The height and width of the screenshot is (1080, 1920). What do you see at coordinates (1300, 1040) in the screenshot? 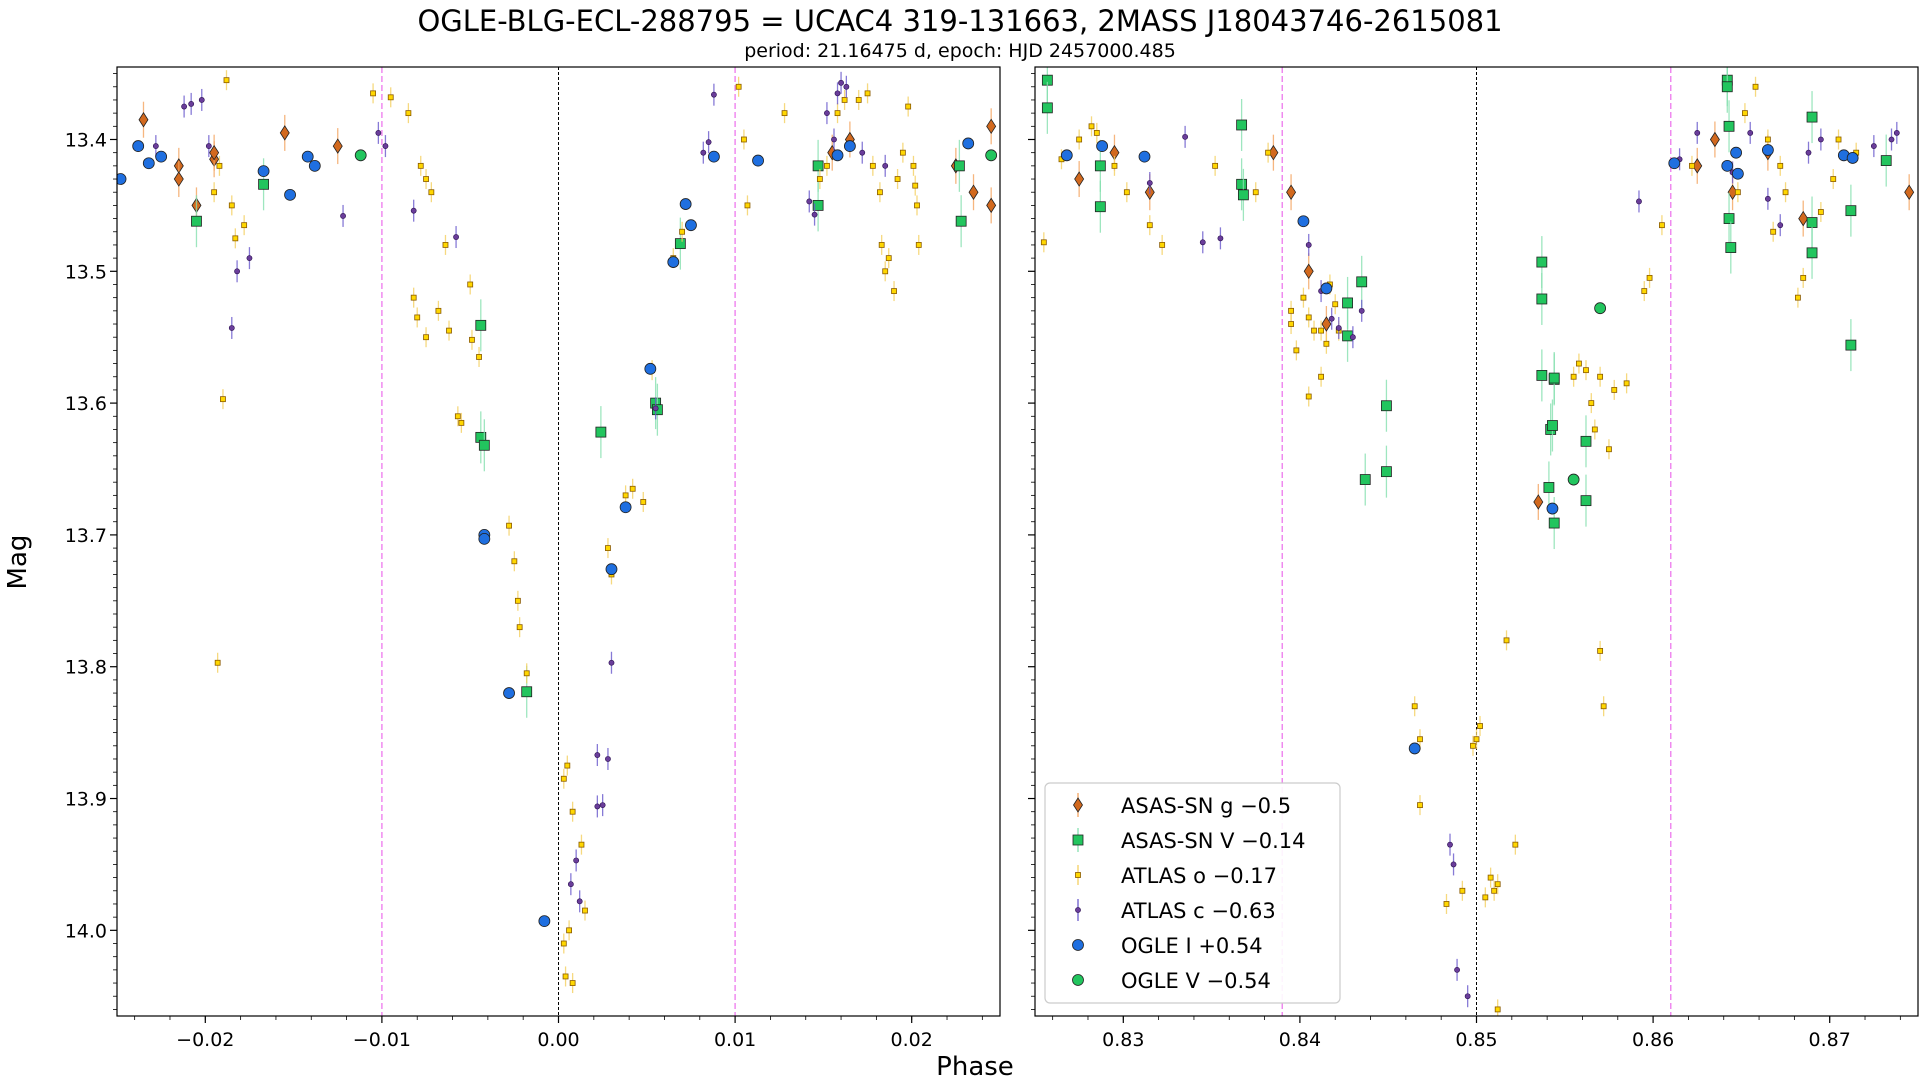
I see `x-tick-label: 0.84` at bounding box center [1300, 1040].